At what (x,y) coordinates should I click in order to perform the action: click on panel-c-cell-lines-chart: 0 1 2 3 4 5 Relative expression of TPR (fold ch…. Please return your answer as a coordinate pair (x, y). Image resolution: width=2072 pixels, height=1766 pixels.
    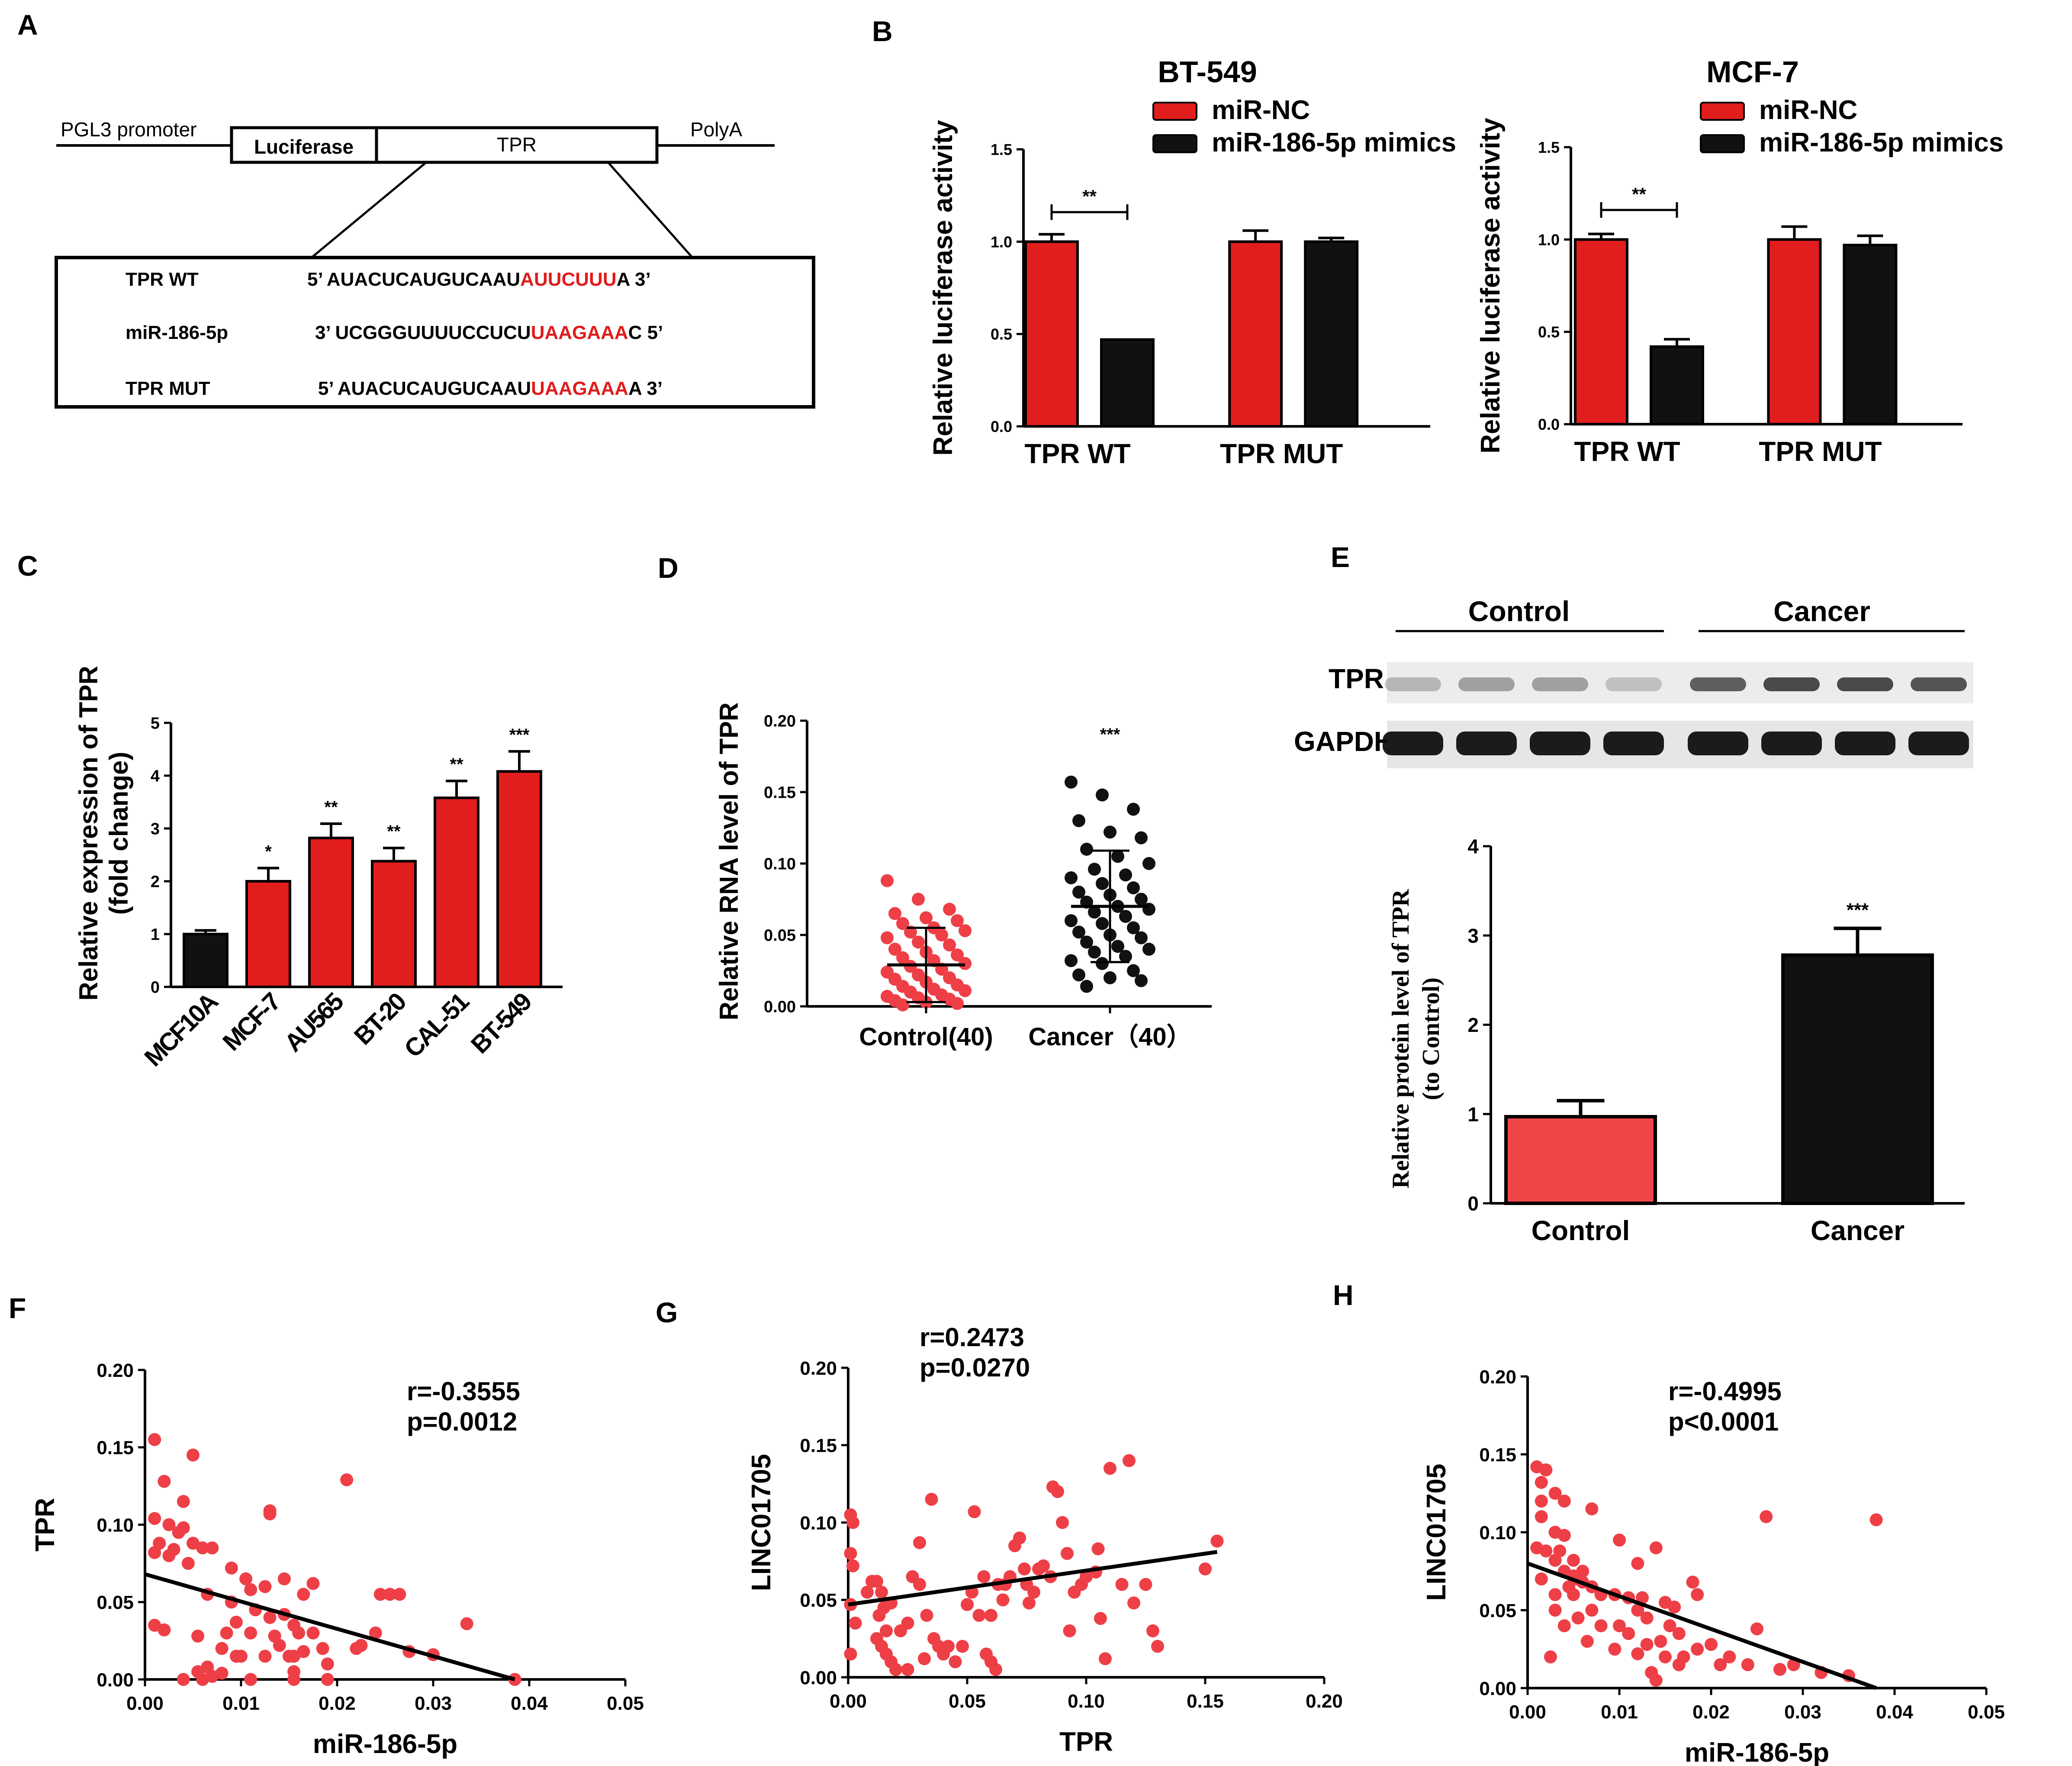
    Looking at the image, I should click on (318, 869).